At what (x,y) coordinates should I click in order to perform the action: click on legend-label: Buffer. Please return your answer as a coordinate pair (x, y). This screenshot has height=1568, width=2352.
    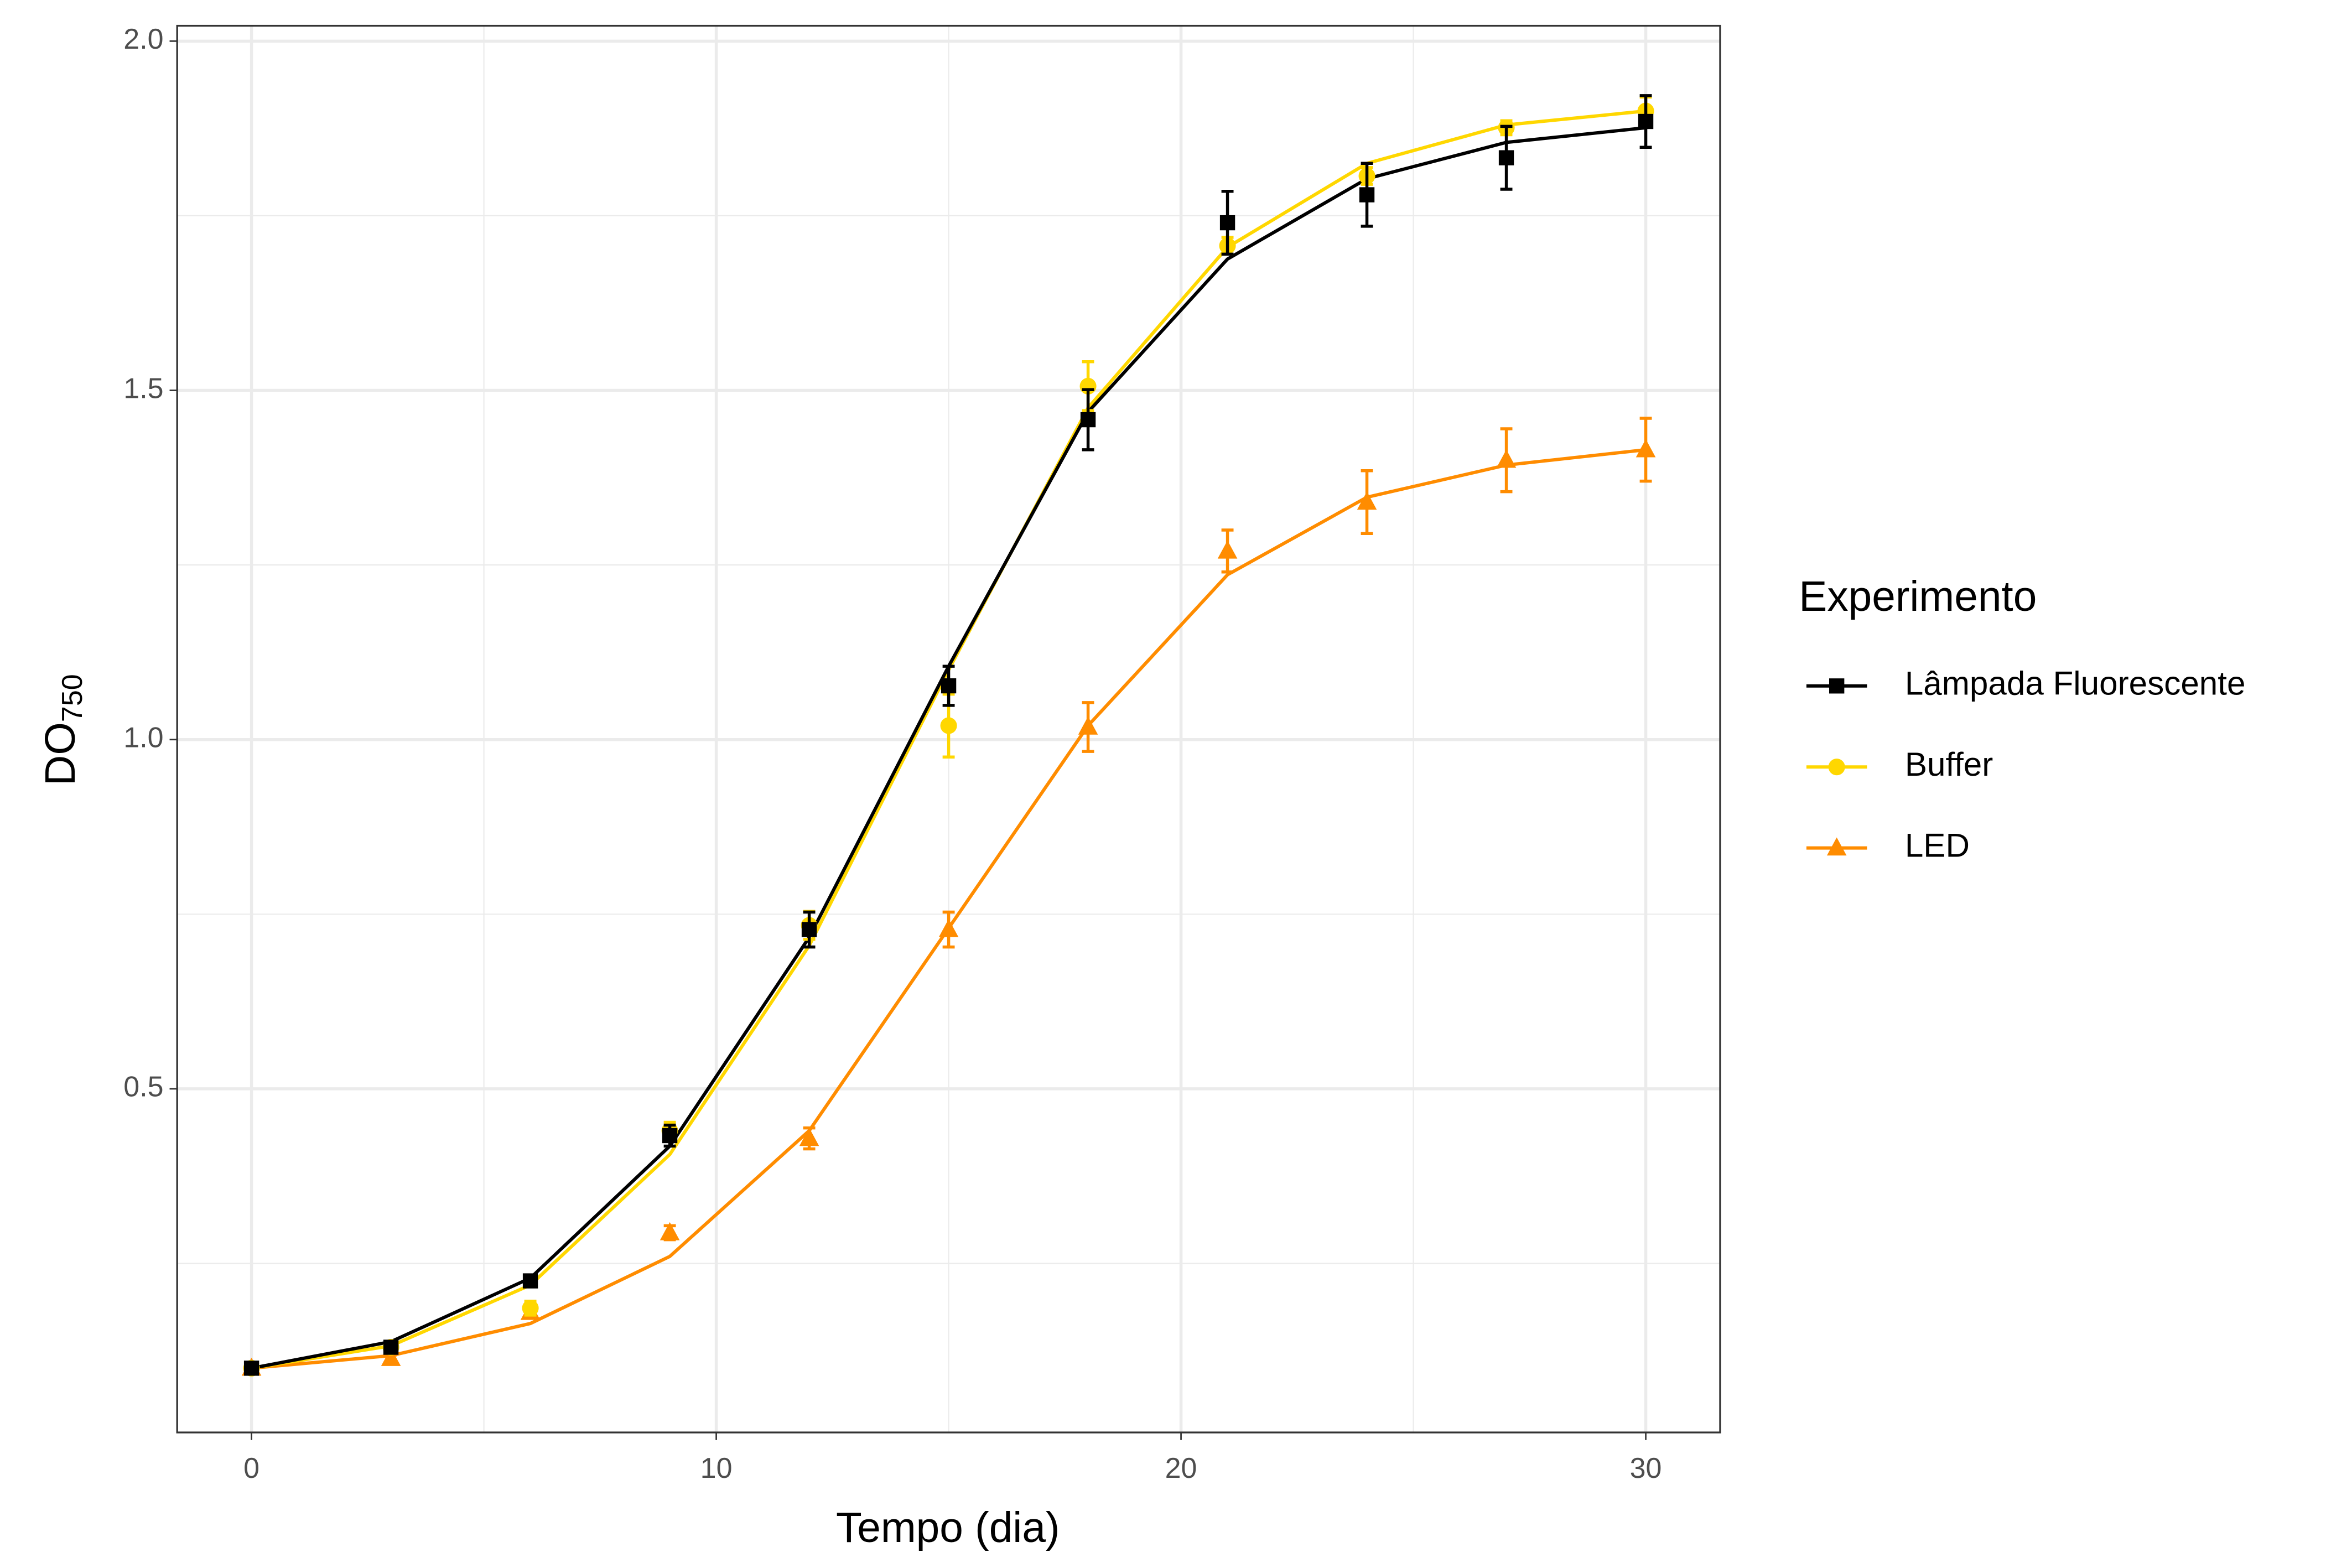
    Looking at the image, I should click on (1949, 764).